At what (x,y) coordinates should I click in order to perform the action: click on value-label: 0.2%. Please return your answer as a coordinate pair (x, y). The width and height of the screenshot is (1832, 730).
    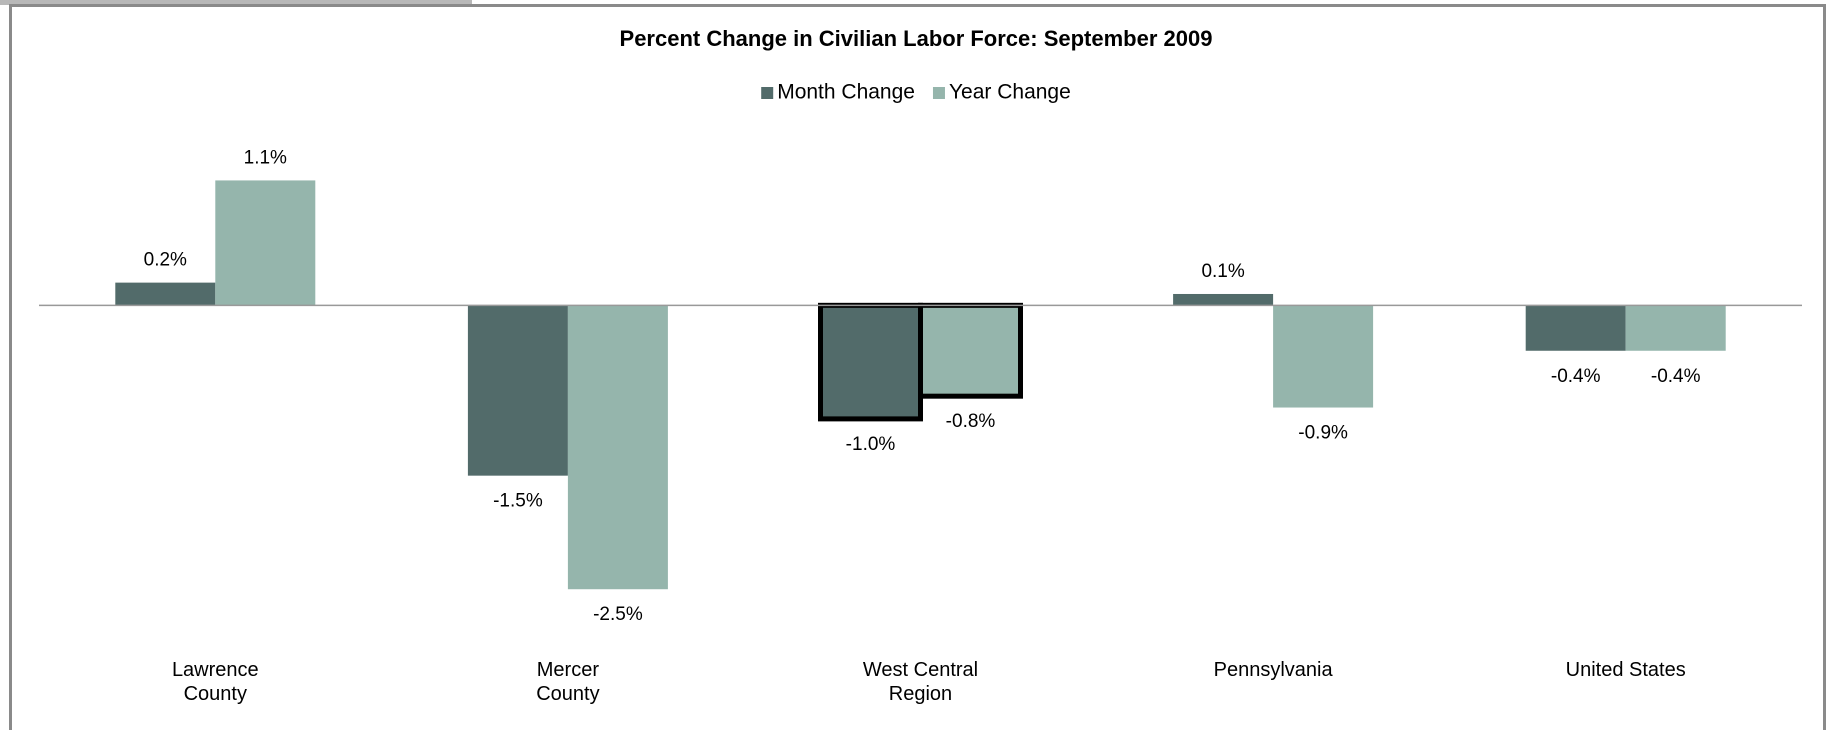
    Looking at the image, I should click on (165, 260).